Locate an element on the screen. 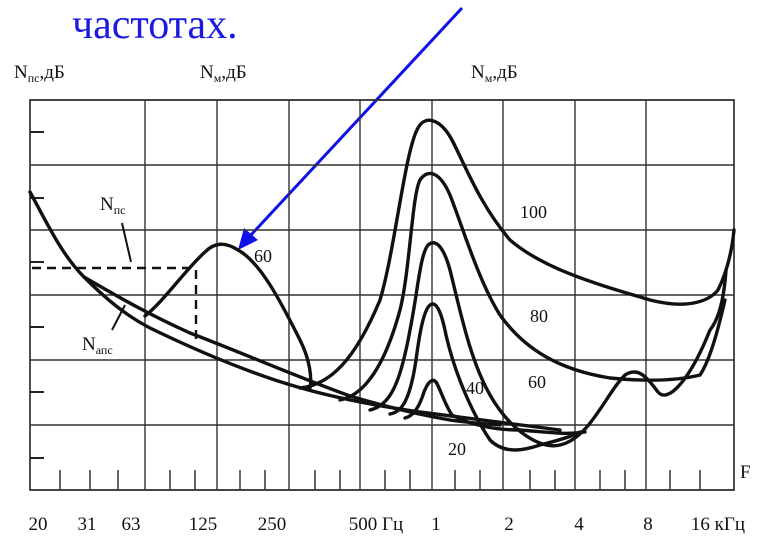 The height and width of the screenshot is (549, 765). y-label-mid: Nм,дБ is located at coordinates (223, 73).